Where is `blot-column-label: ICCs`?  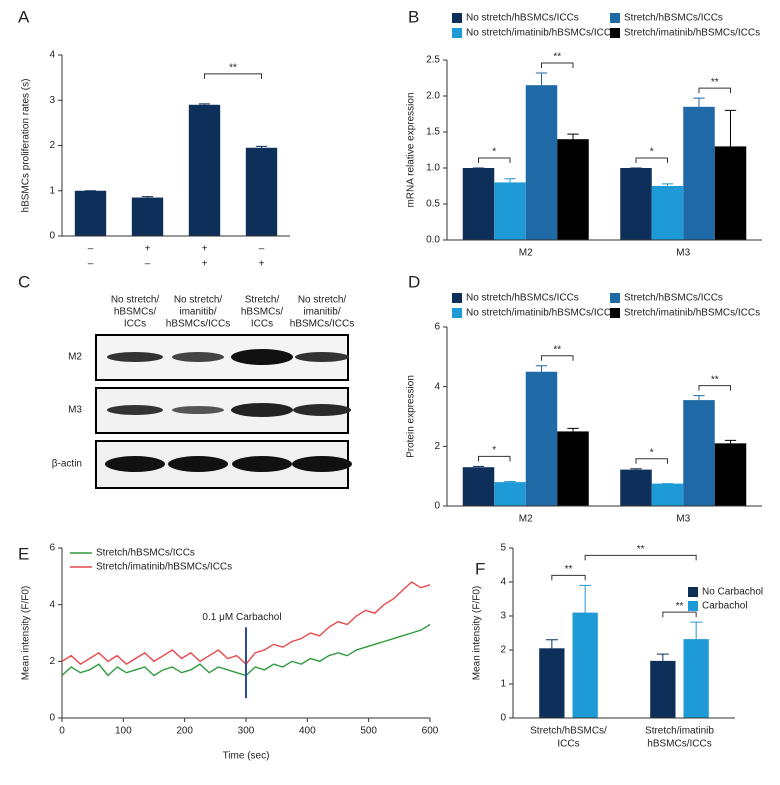 blot-column-label: ICCs is located at coordinates (262, 324).